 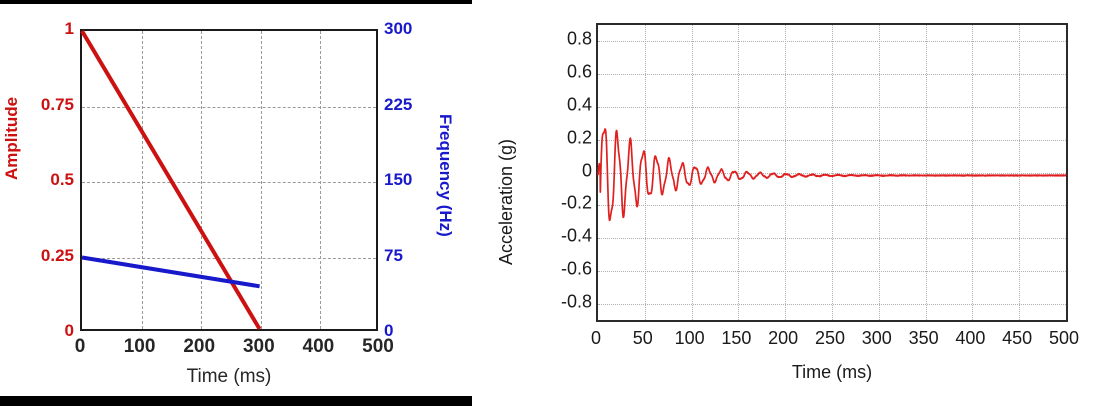 I want to click on right-xtick-label: 100, so click(x=689, y=338).